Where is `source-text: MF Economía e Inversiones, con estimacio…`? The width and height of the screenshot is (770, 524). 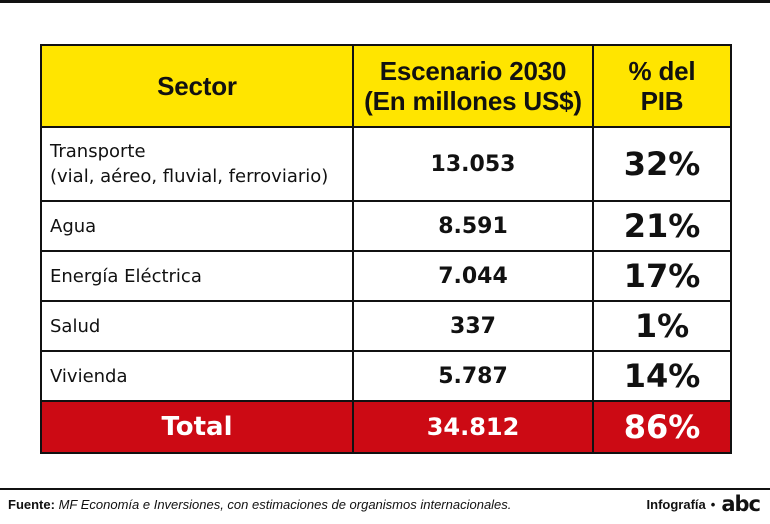 source-text: MF Economía e Inversiones, con estimacio… is located at coordinates (285, 504).